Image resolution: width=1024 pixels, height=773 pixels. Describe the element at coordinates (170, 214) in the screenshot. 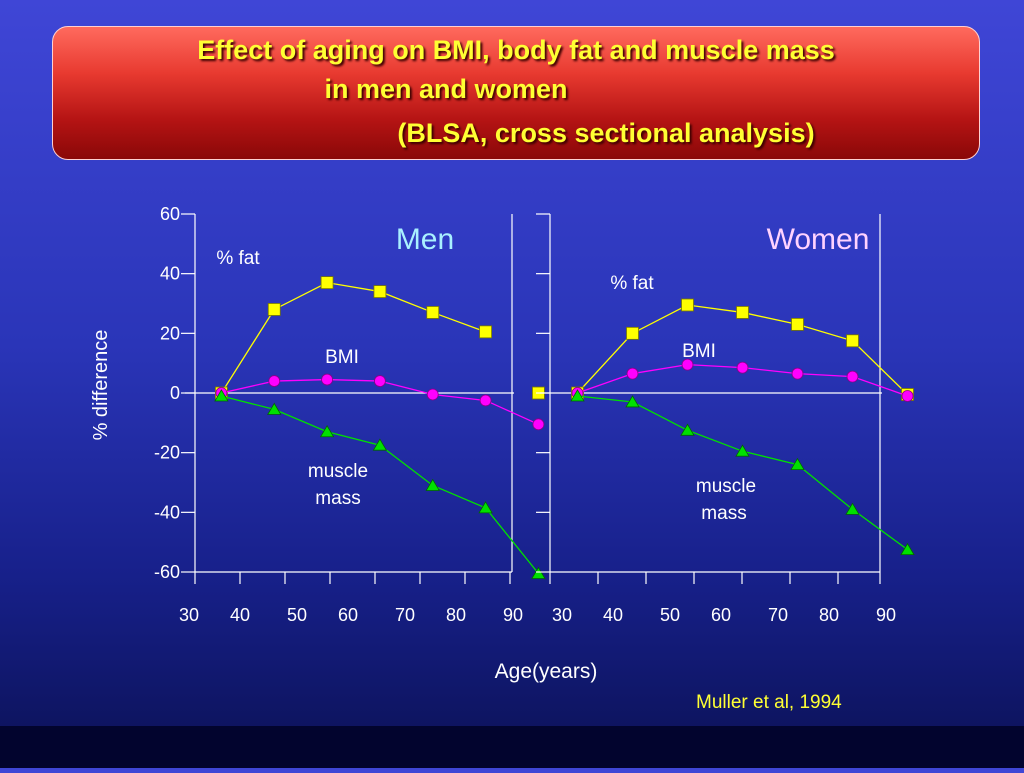

I see `y-tick-label: 60` at that location.